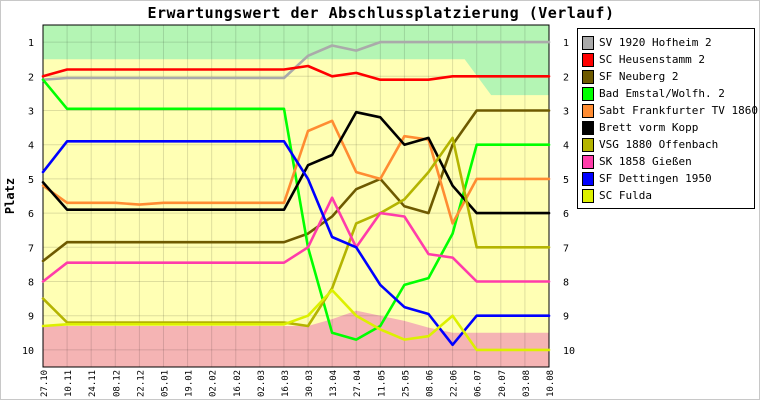 The width and height of the screenshot is (760, 400). I want to click on y-tick-label-right: 7, so click(566, 248).